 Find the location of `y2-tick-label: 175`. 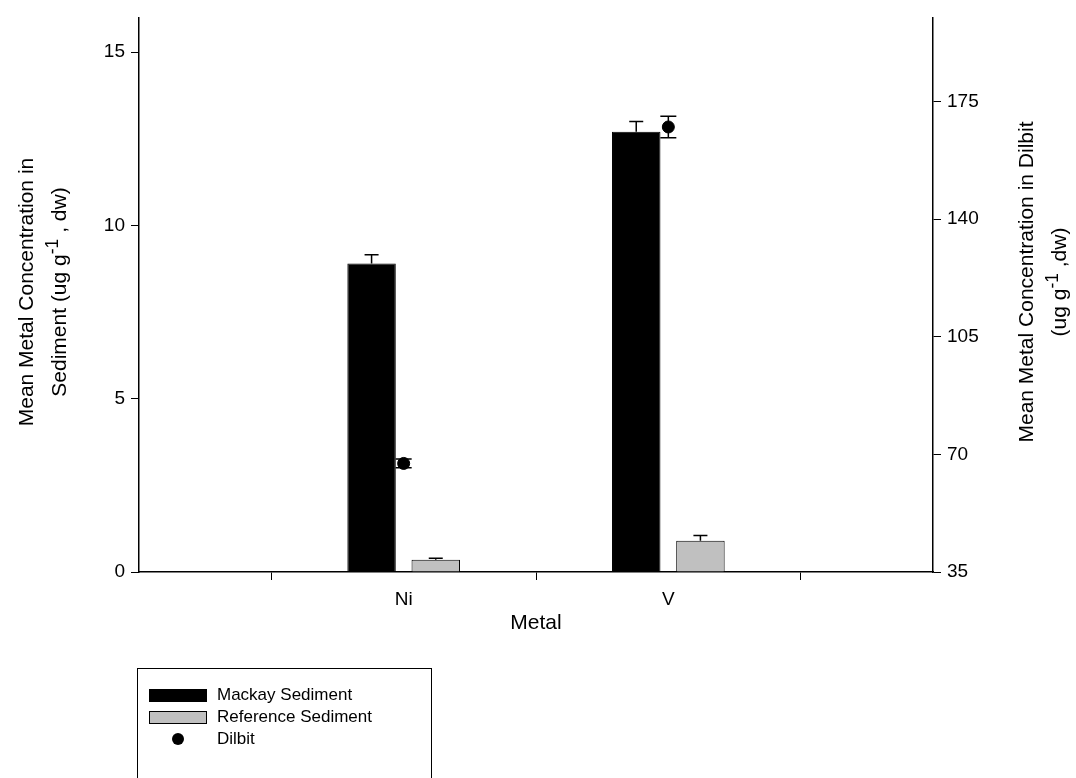

y2-tick-label: 175 is located at coordinates (963, 100).